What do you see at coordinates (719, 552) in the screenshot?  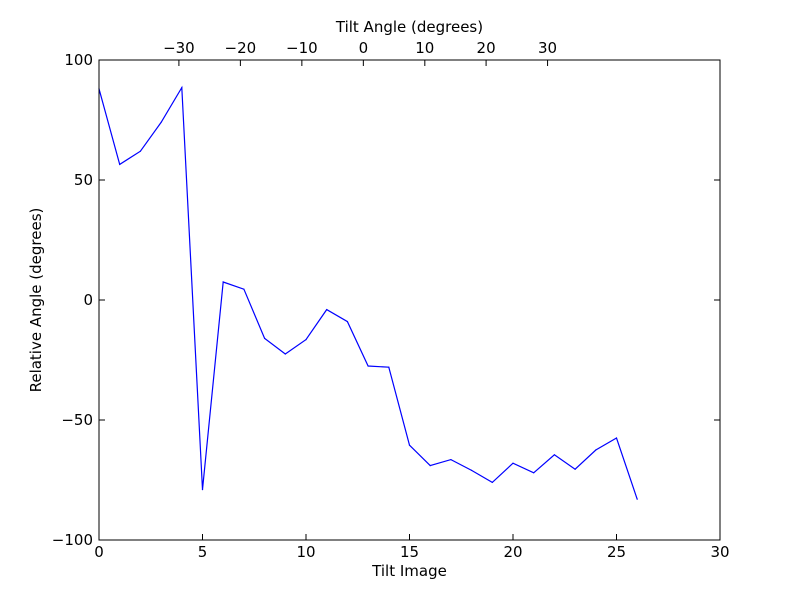 I see `x-tick-label: 30` at bounding box center [719, 552].